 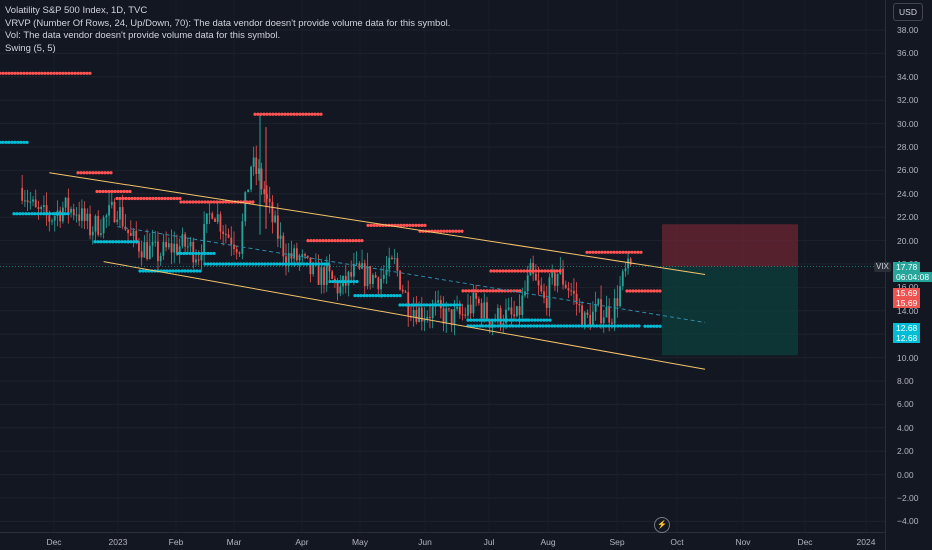 What do you see at coordinates (677, 542) in the screenshot?
I see `time-tick-label: Oct` at bounding box center [677, 542].